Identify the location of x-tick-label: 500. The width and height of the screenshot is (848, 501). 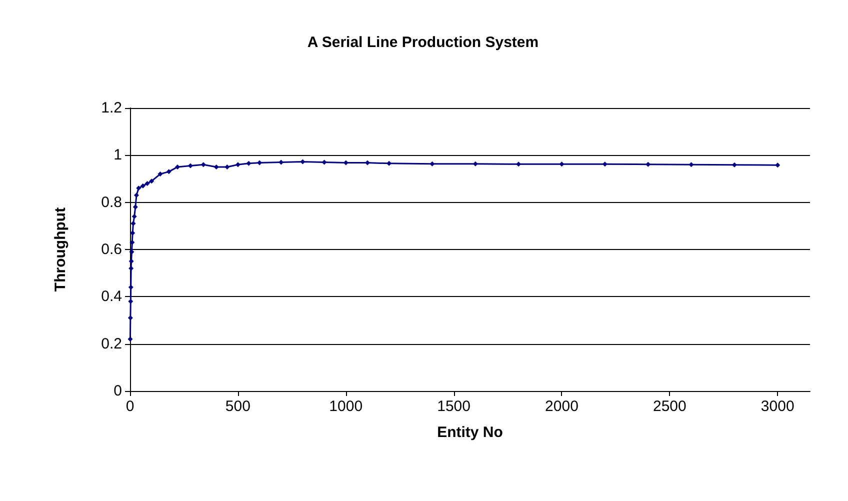
(237, 406).